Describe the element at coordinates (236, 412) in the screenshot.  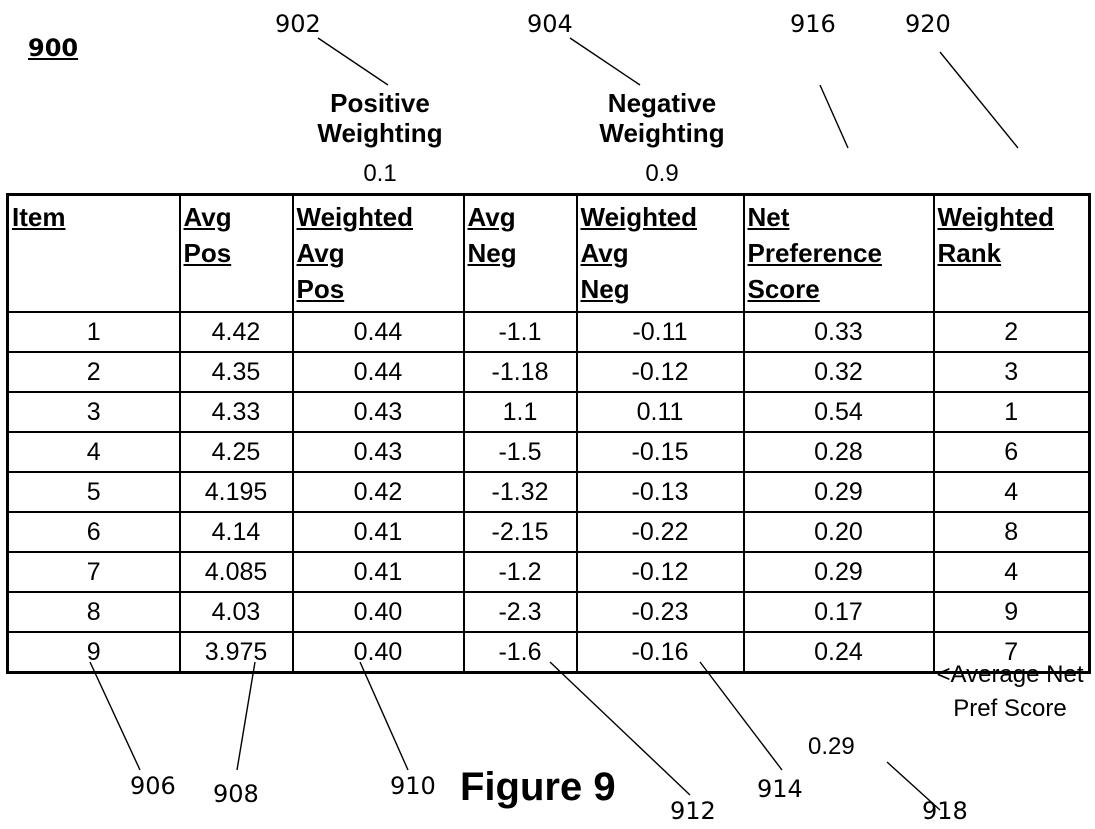
I see `cell-avg-pos: 4.33` at that location.